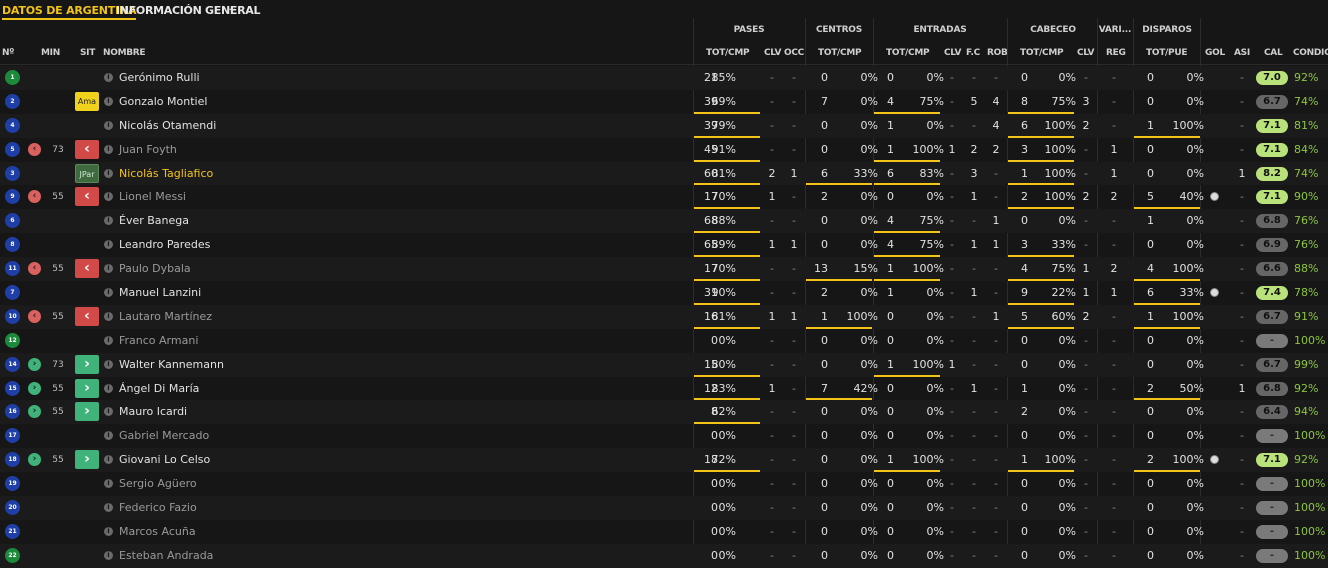  Describe the element at coordinates (188, 10) in the screenshot. I see `view-selector: INFORMACIÓN GENERAL` at that location.